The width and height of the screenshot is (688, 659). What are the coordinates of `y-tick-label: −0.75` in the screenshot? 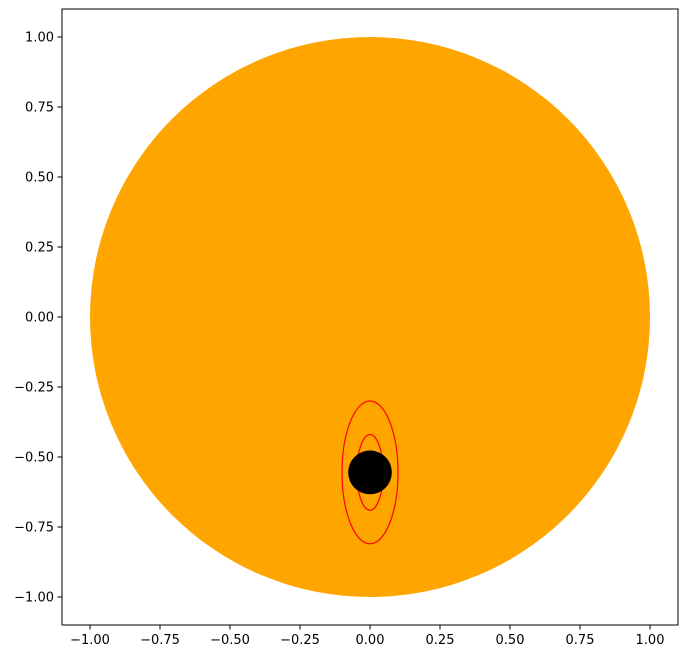 It's located at (34, 528).